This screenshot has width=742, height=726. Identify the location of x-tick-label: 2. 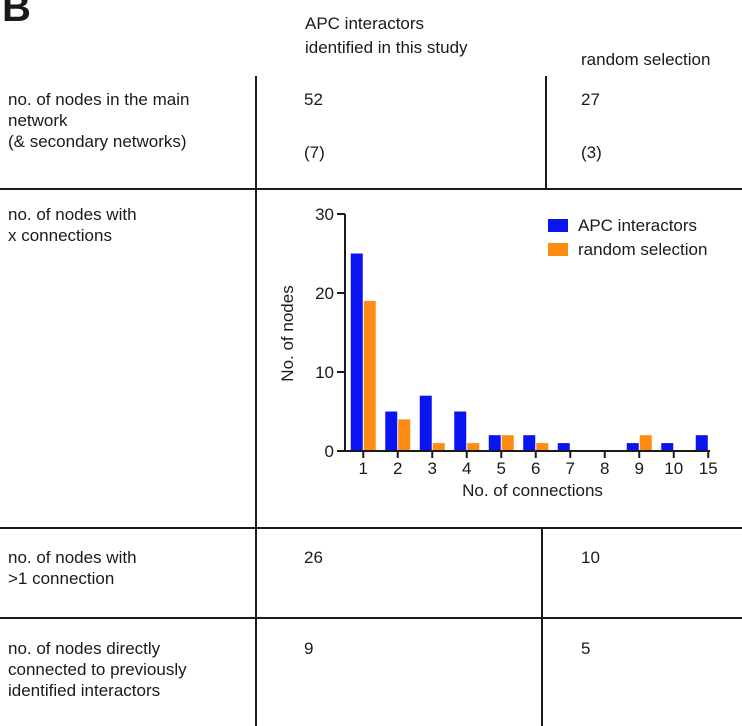
(397, 468).